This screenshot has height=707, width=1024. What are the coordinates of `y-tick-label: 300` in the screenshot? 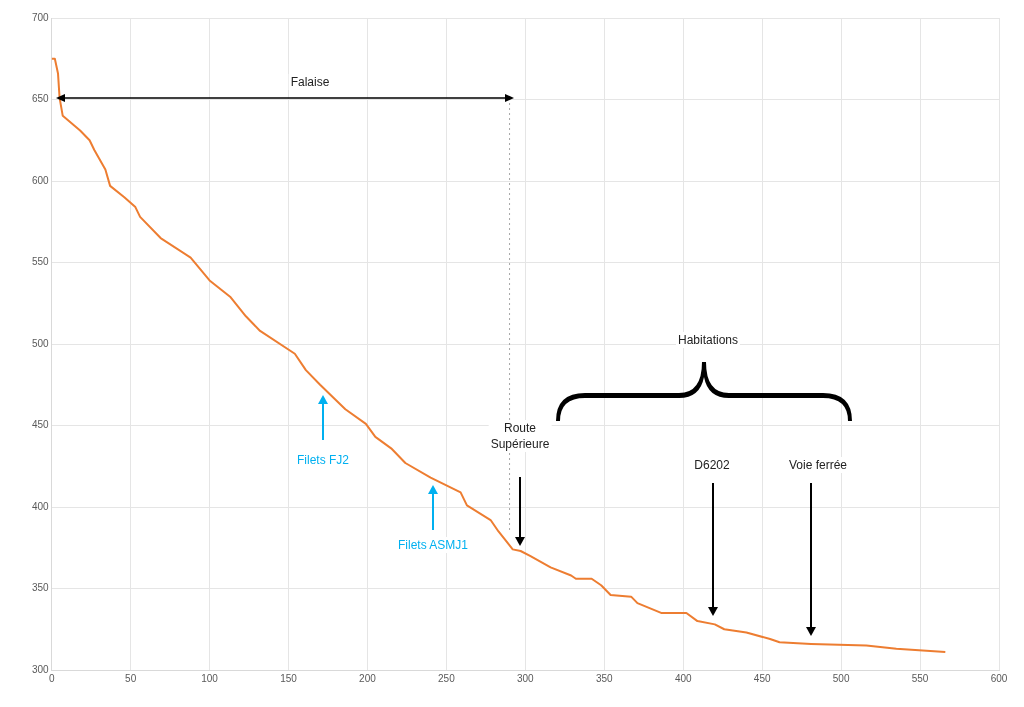 It's located at (41, 669).